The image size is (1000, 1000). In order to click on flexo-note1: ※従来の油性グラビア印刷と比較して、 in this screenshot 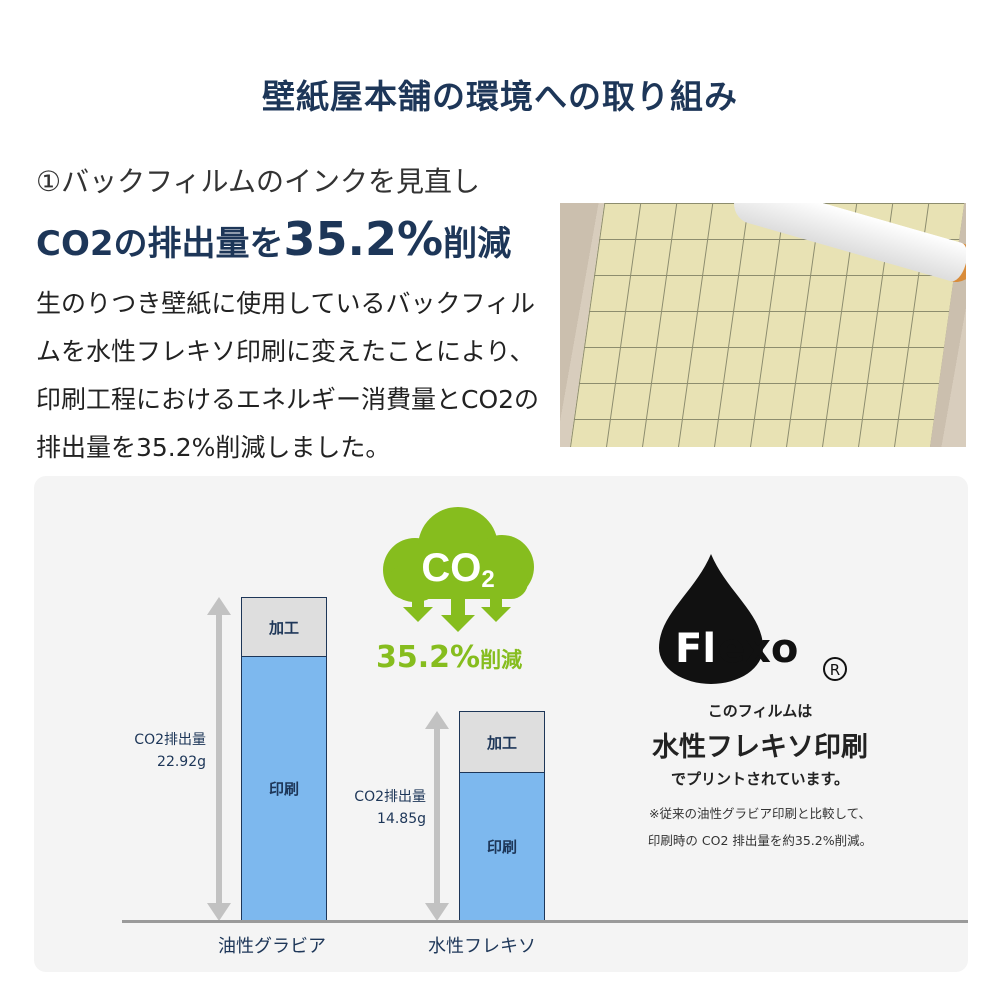, I will do `click(760, 813)`.